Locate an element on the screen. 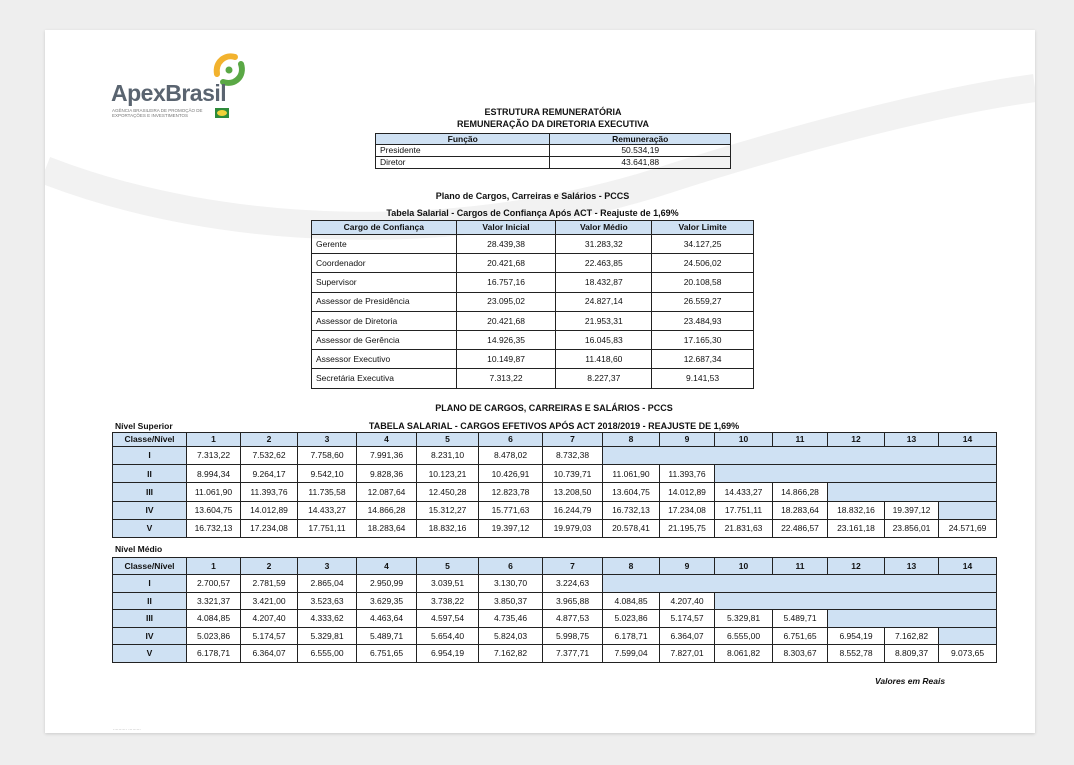 Image resolution: width=1074 pixels, height=765 pixels. table-cell: 17.234,08 is located at coordinates (687, 510).